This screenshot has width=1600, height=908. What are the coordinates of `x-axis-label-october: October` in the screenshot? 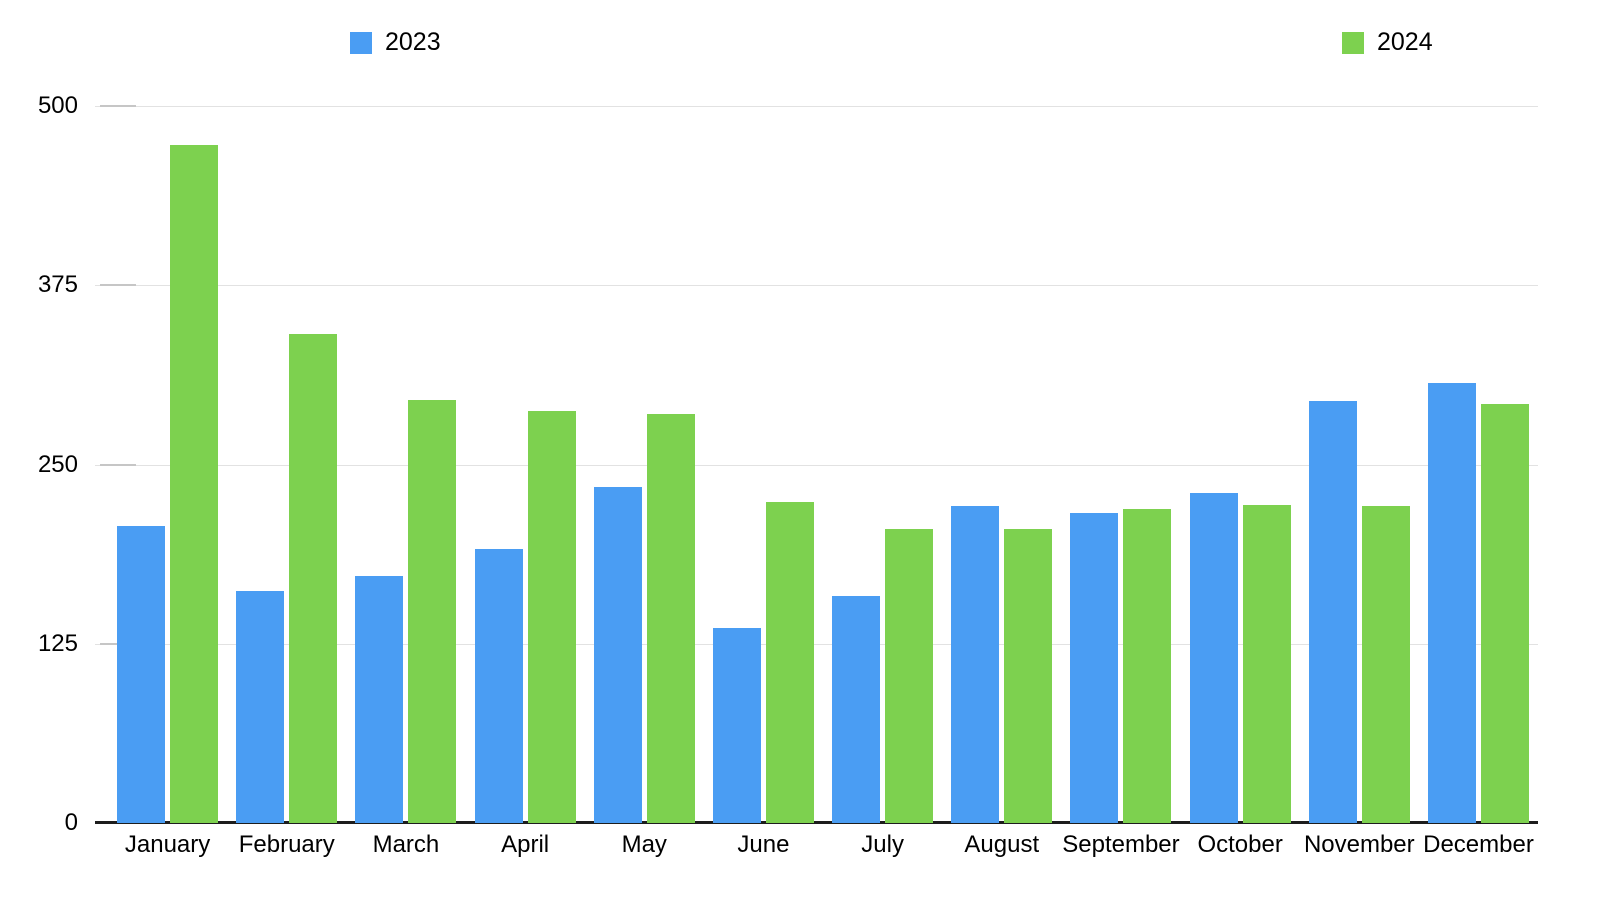 It's located at (1240, 844).